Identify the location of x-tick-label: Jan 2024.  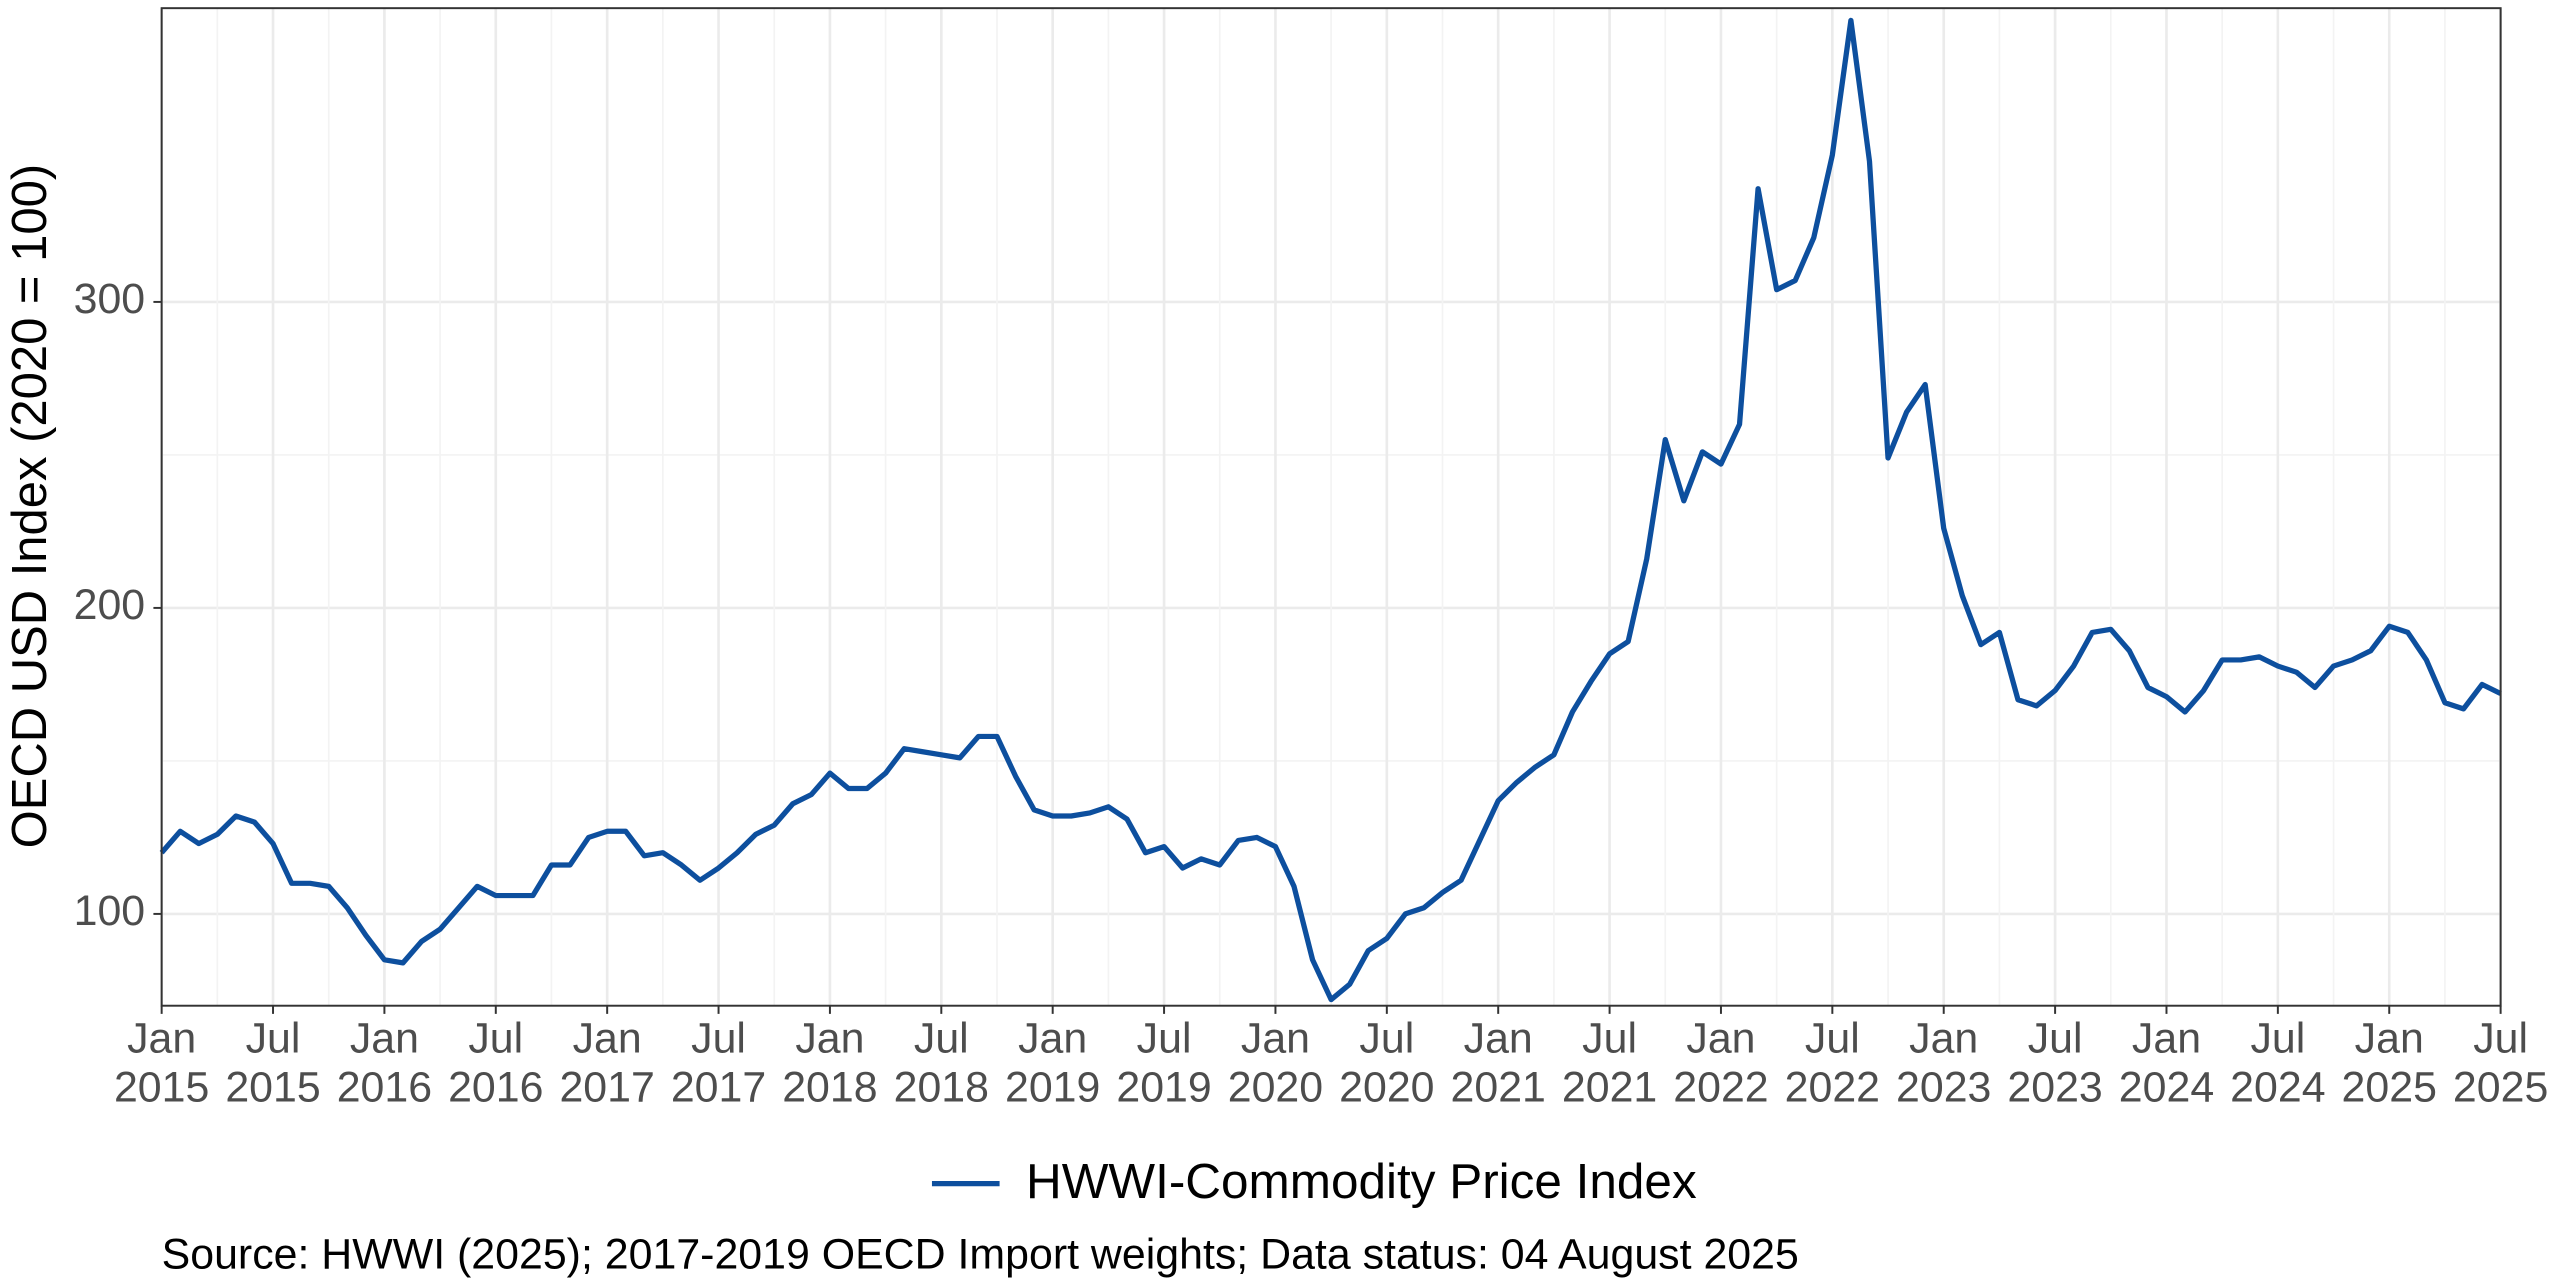
(2166, 1063).